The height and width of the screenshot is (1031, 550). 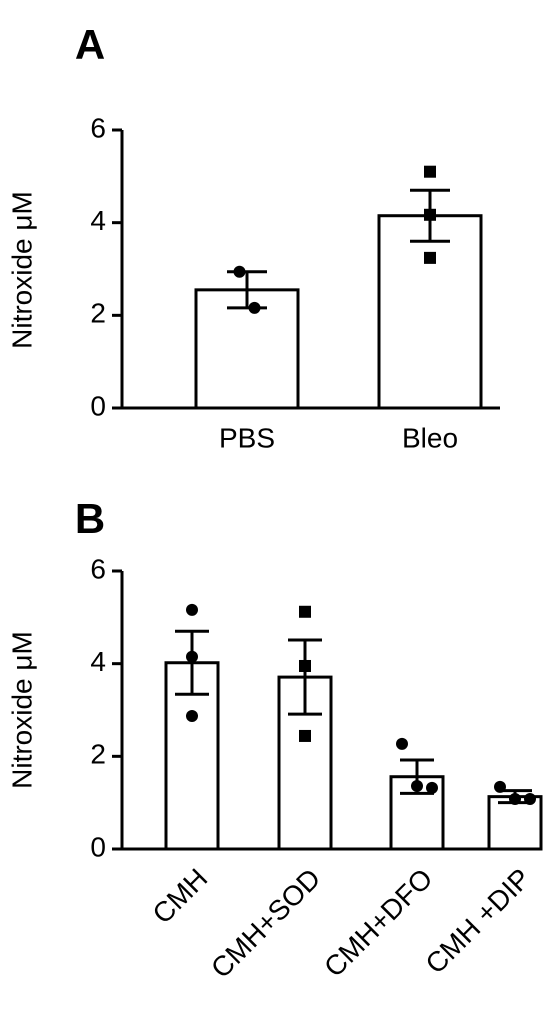 I want to click on x-tick-label: Bleo, so click(x=430, y=437).